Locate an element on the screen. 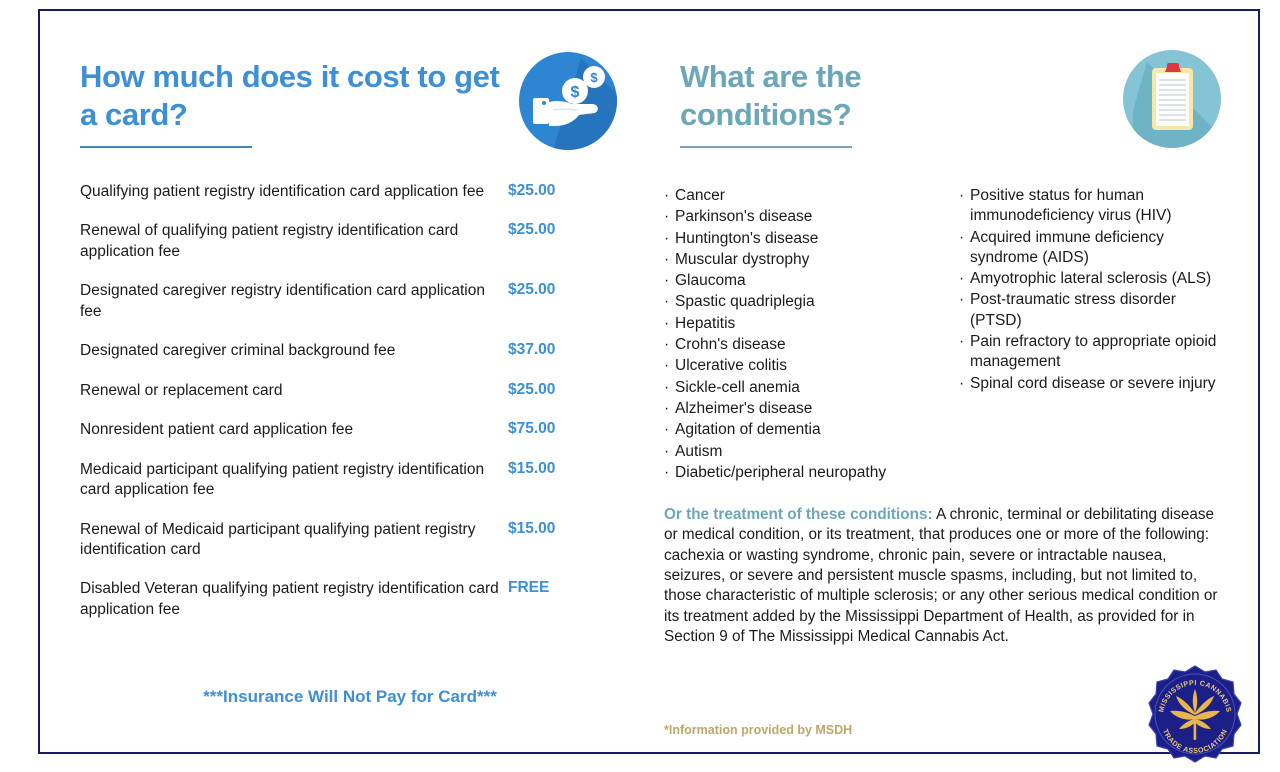  condition-label: Post-traumatic stress disorder (PTSD) is located at coordinates (1073, 310).